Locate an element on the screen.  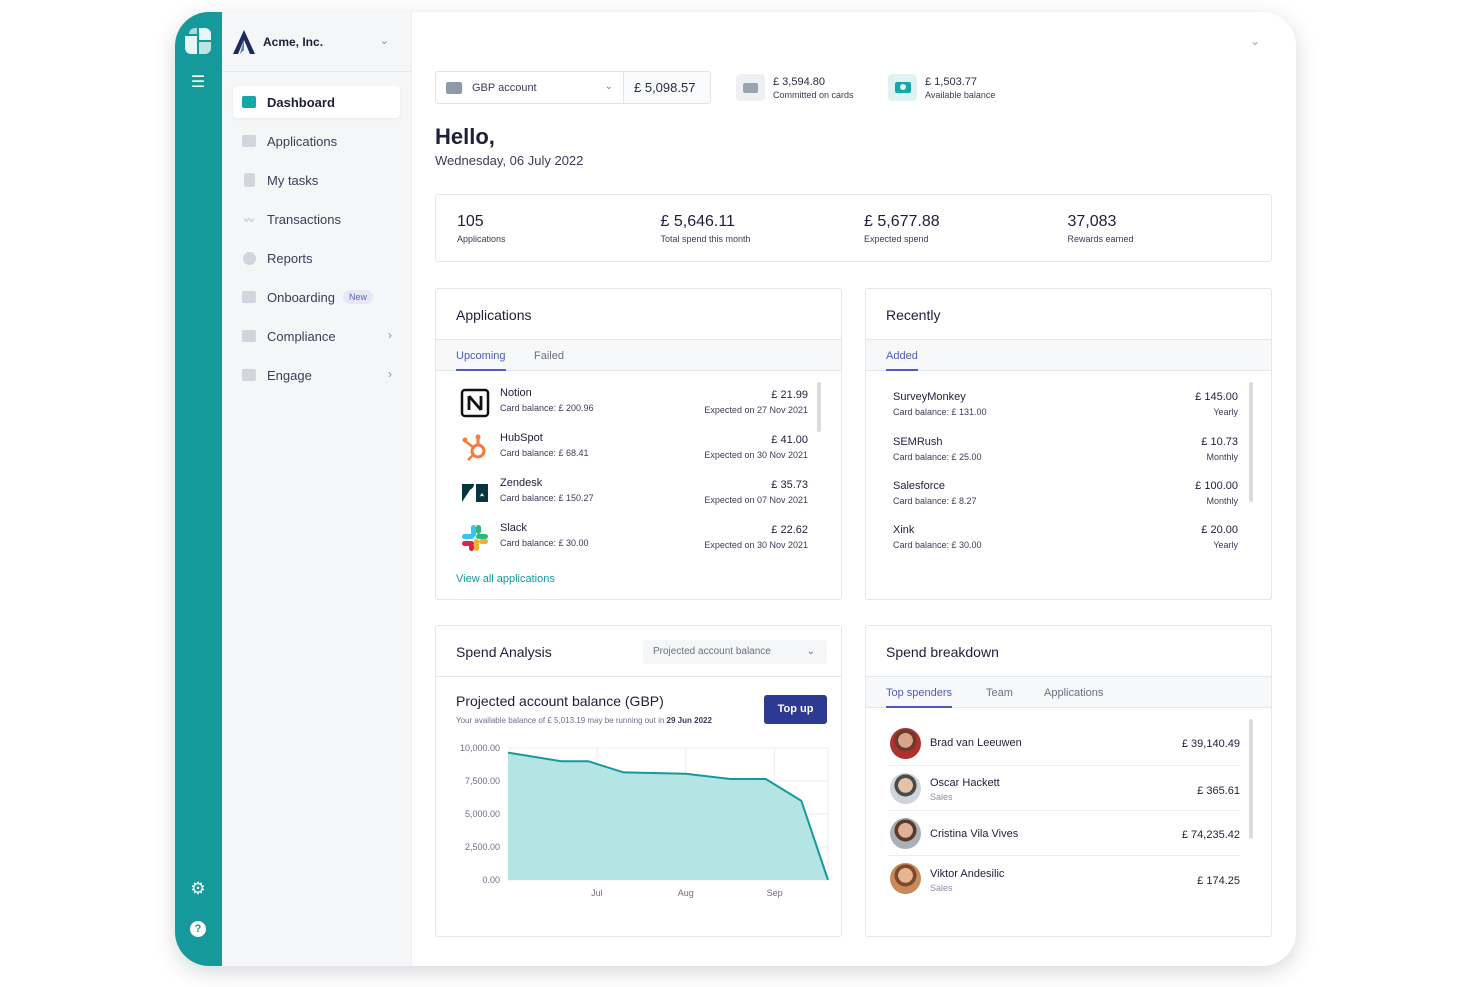
folder-icon is located at coordinates (249, 141).